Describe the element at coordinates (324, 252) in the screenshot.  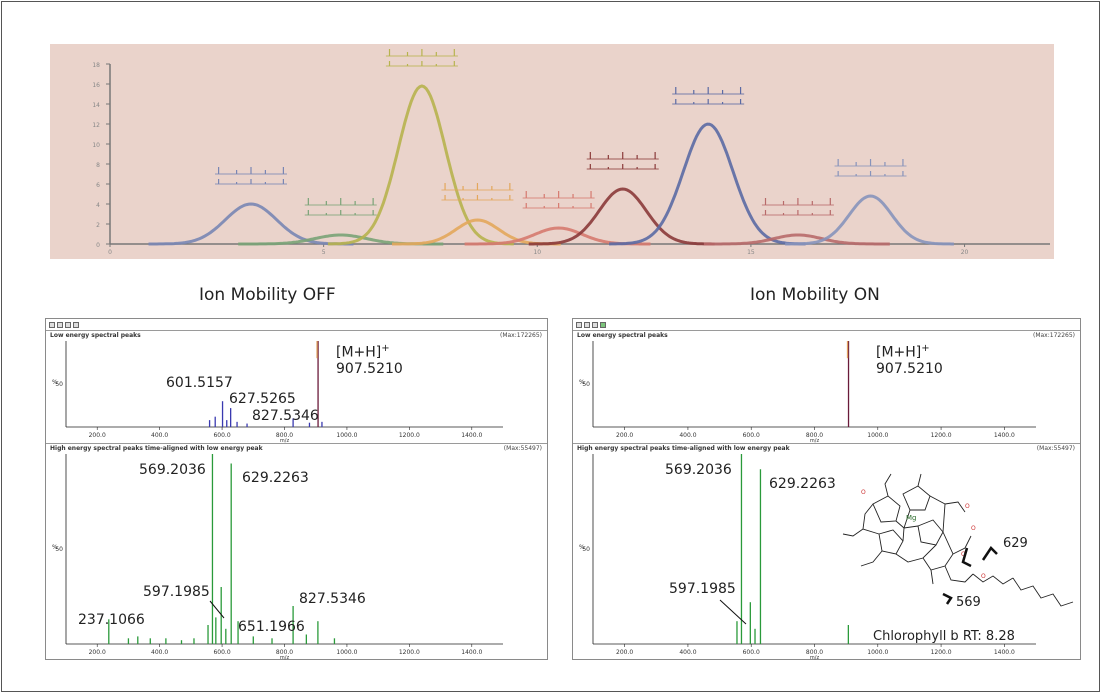
I see `x-tick-label: 5` at that location.